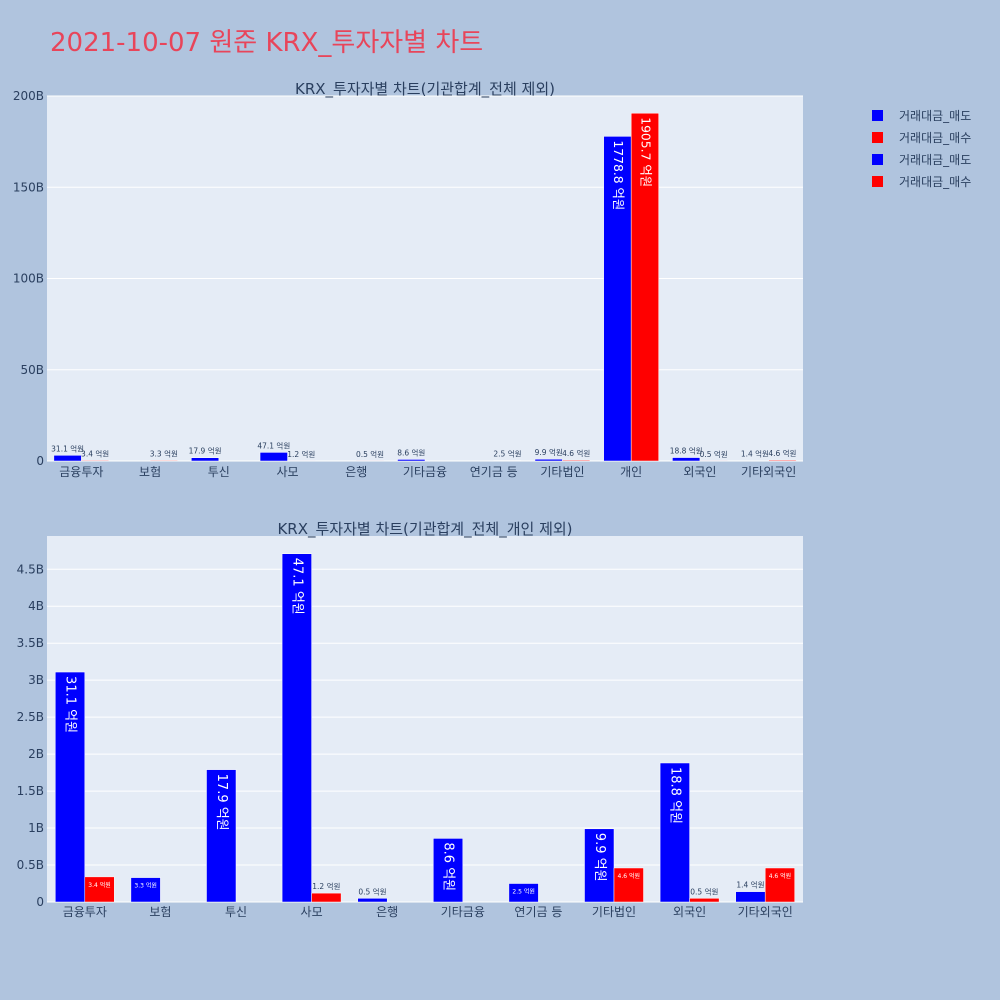  I want to click on chart-title: KRX_투자자별 차트(기관합계_전체_개인 제외), so click(424, 529).